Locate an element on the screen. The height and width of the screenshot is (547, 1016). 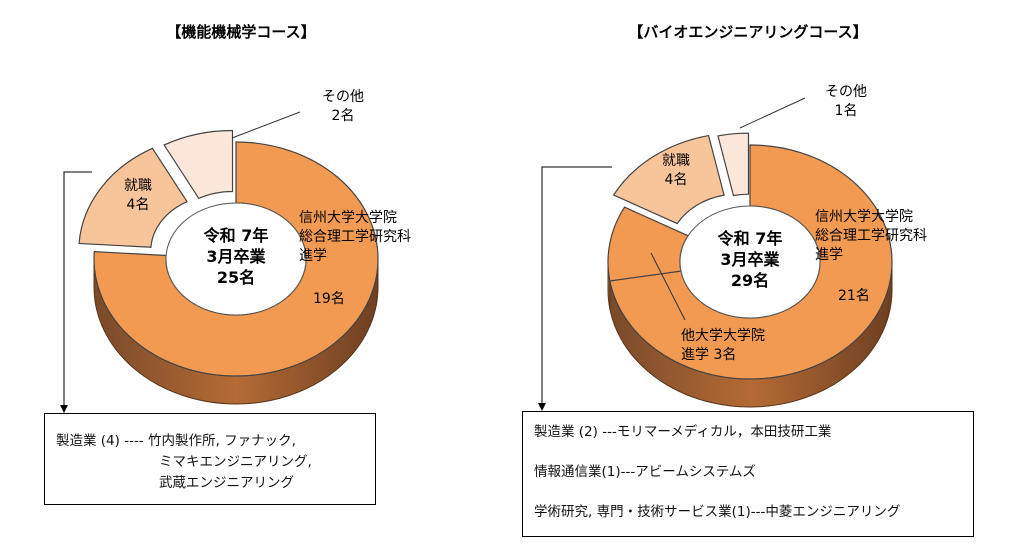
slice-count-1: 21名 is located at coordinates (854, 296).